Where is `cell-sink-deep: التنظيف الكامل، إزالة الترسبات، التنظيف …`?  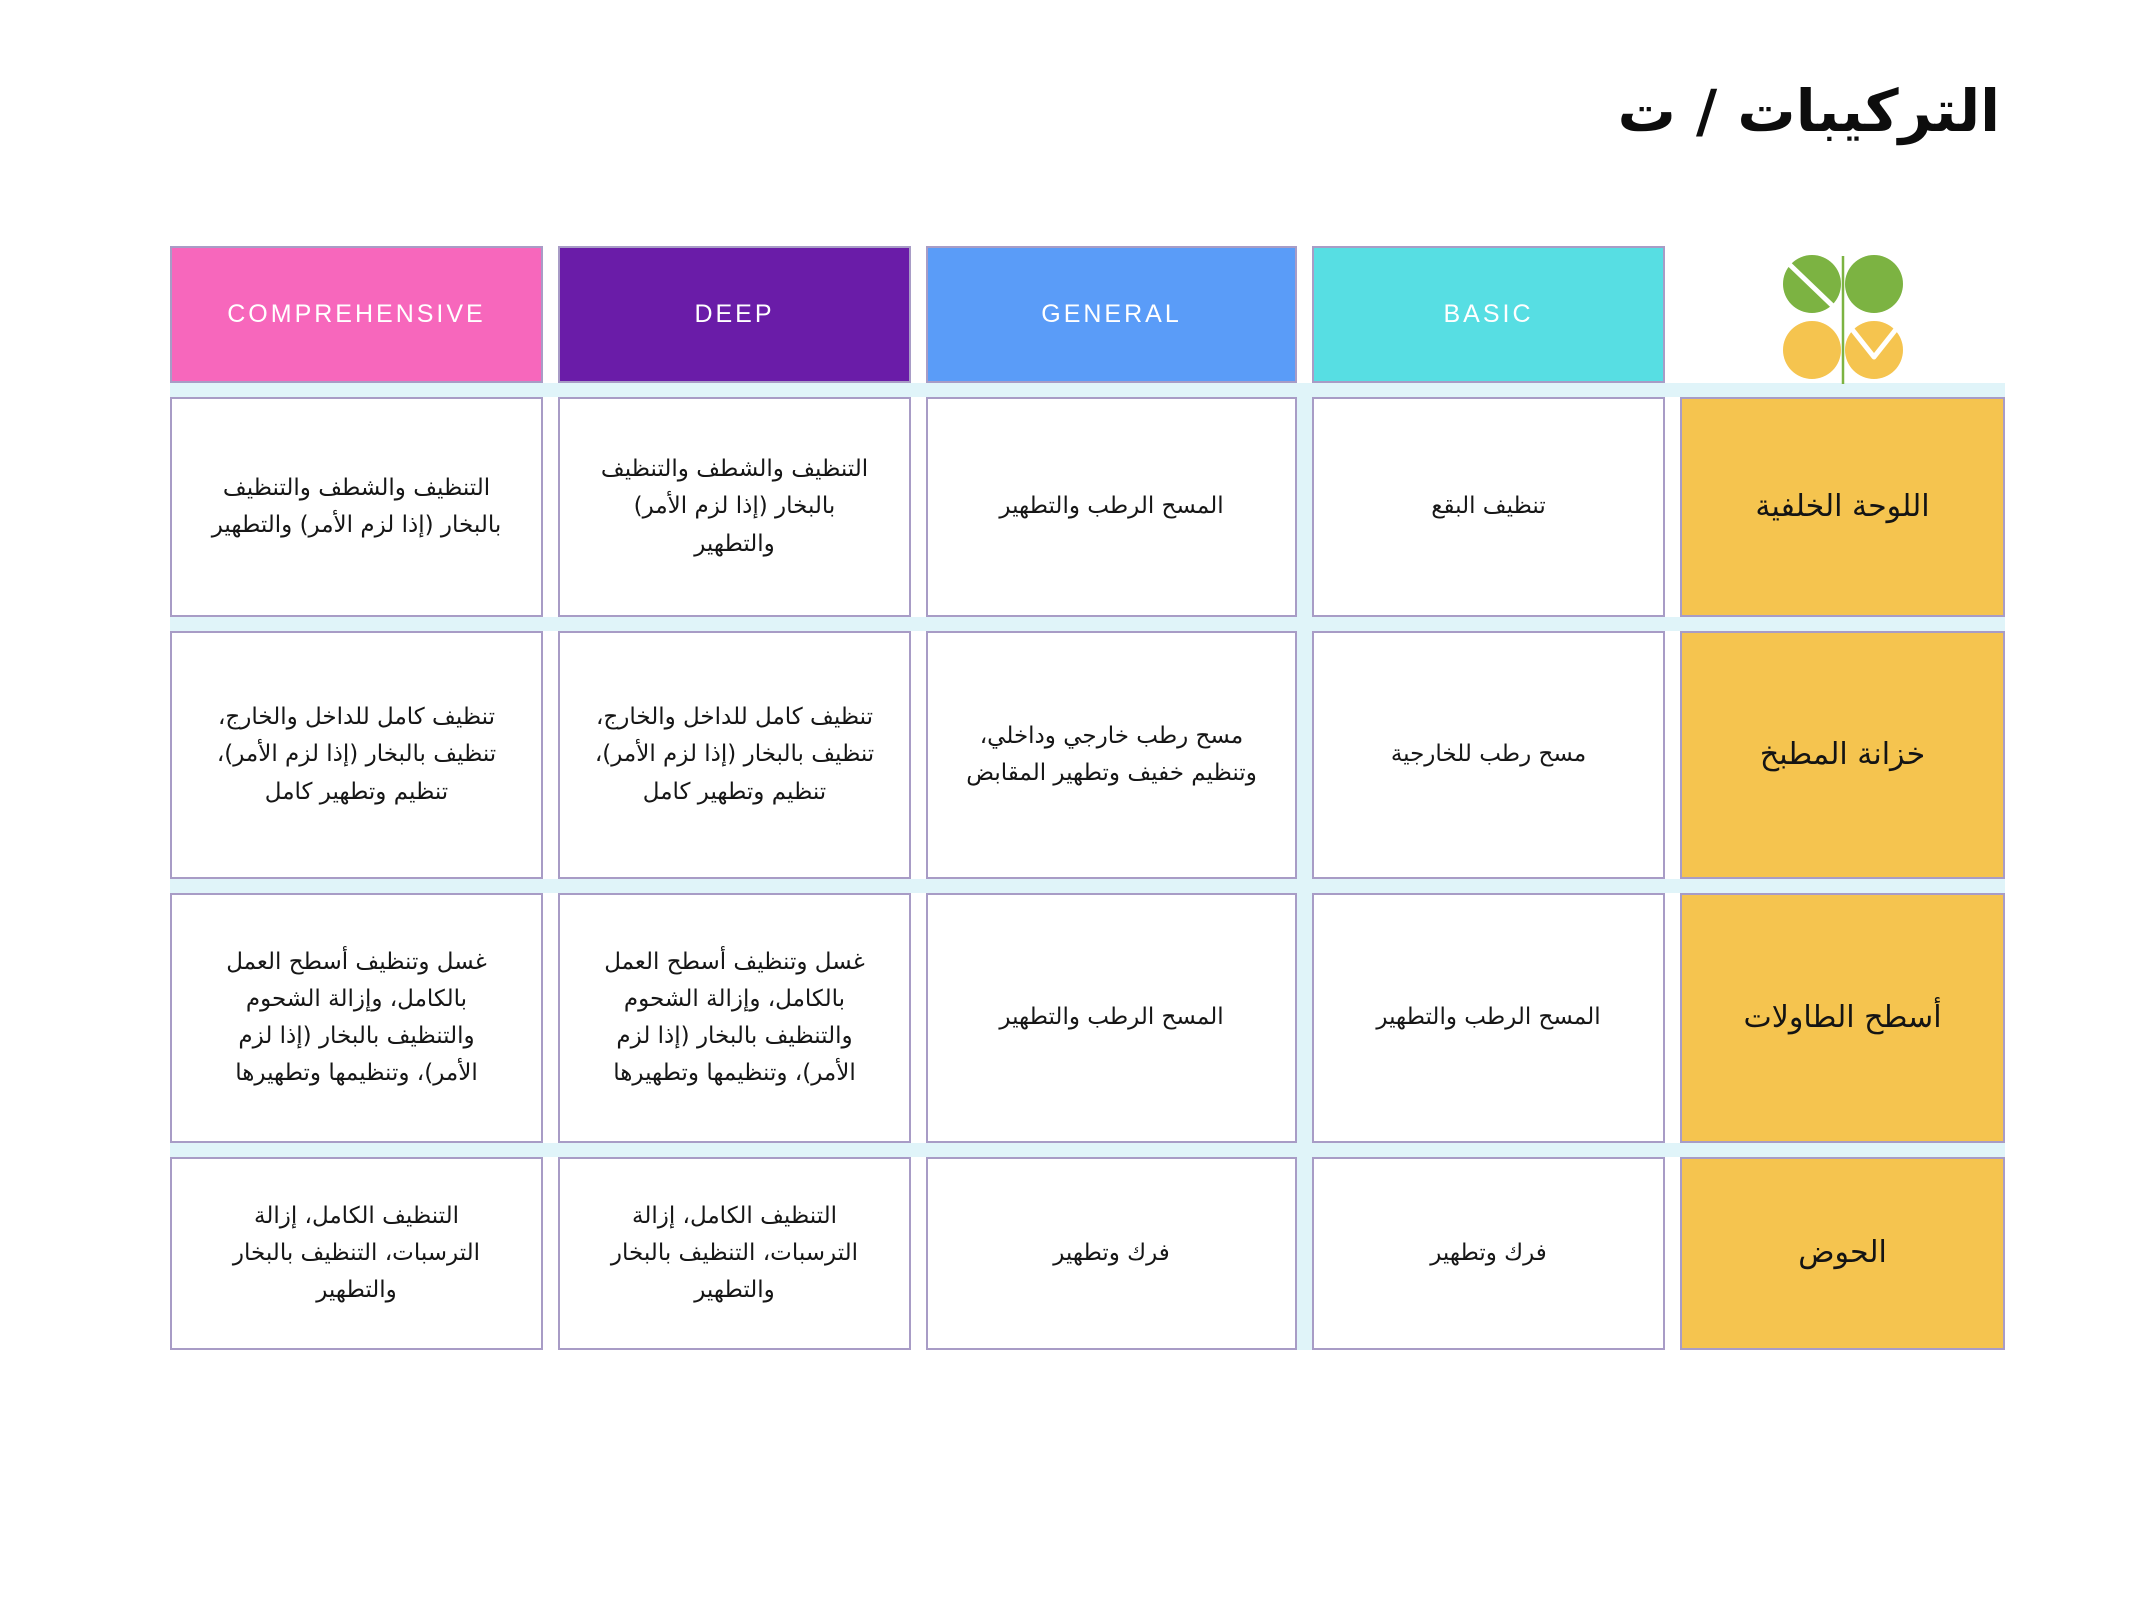
cell-sink-deep: التنظيف الكامل، إزالة الترسبات، التنظيف … is located at coordinates (734, 1253).